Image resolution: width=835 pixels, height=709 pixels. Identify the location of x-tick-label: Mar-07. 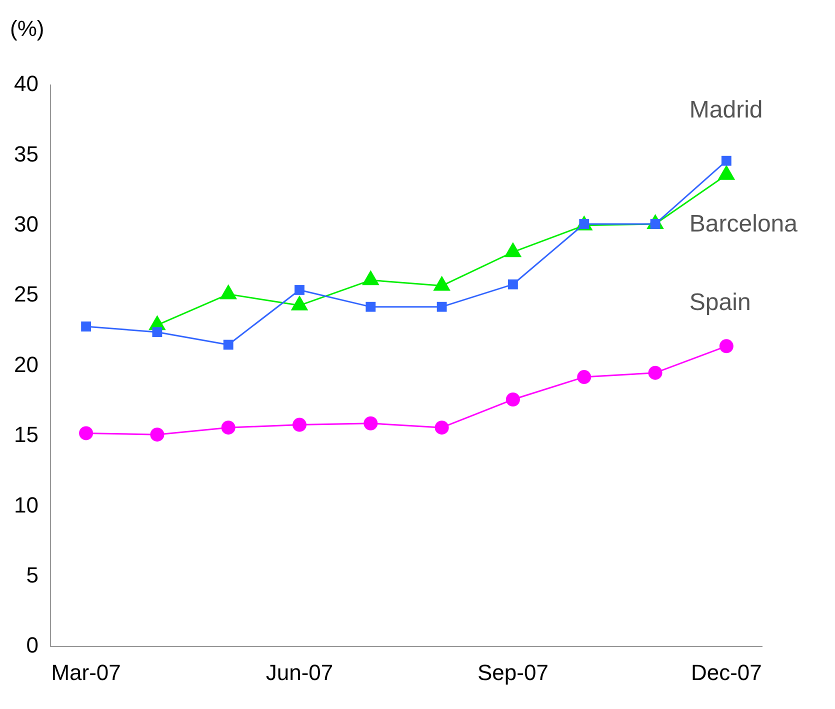
(86, 672).